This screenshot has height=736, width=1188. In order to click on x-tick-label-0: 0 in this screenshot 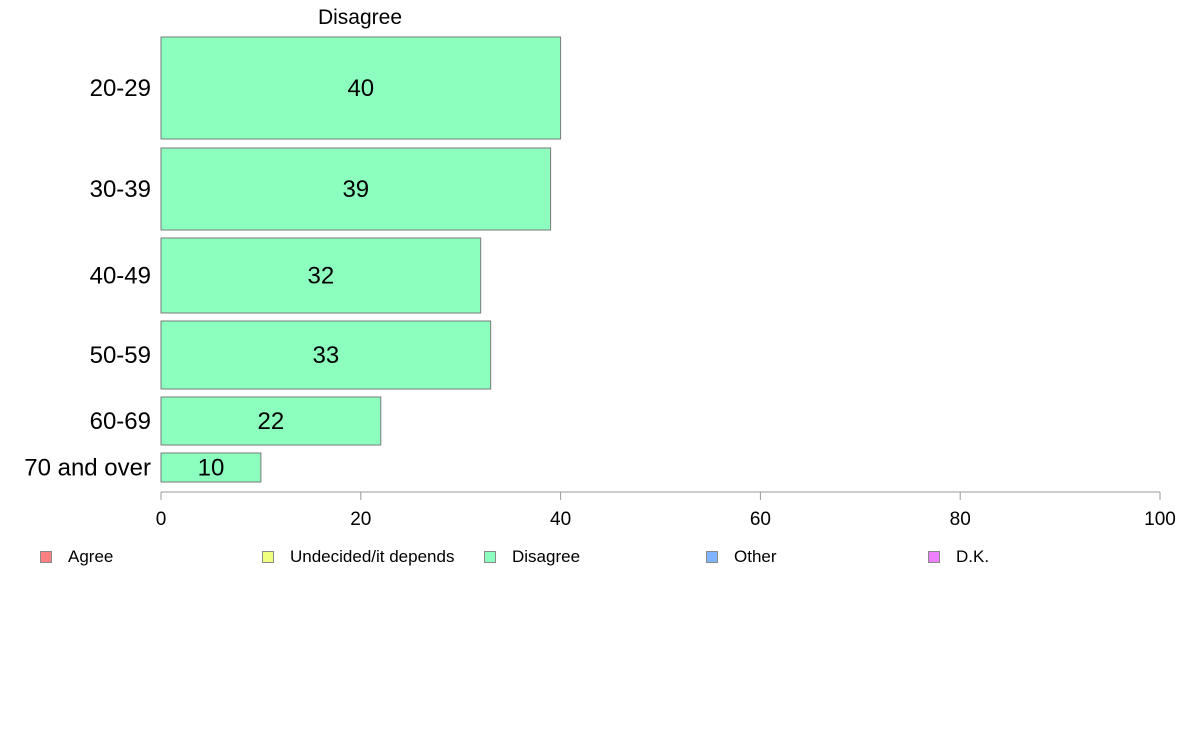, I will do `click(161, 519)`.